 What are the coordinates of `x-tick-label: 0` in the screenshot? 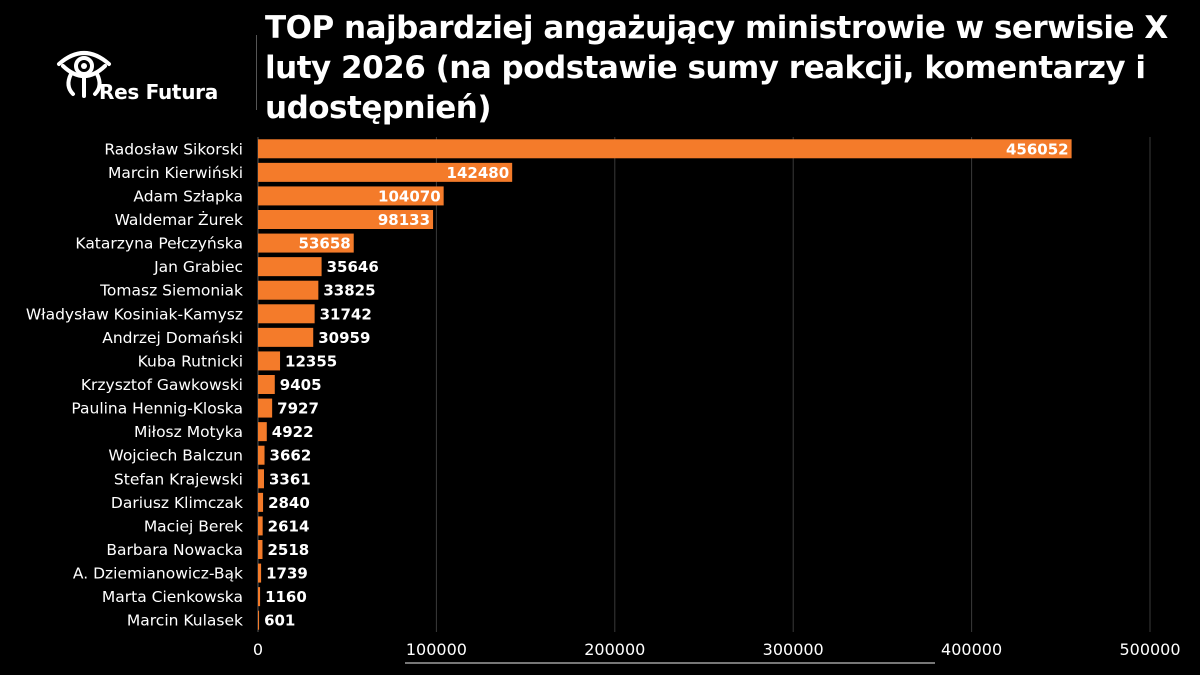 It's located at (258, 649).